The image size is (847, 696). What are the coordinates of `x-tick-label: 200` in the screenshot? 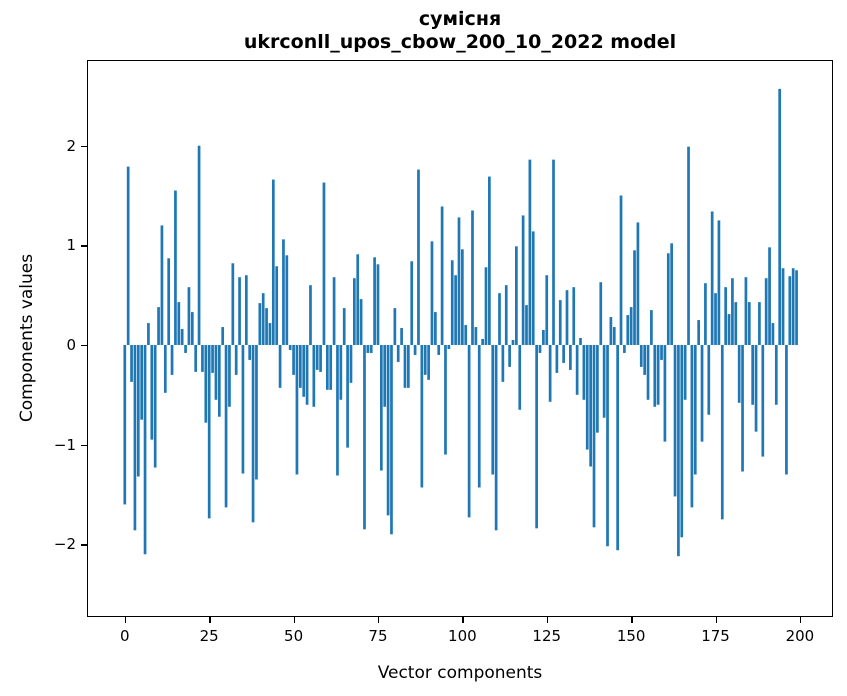 It's located at (800, 636).